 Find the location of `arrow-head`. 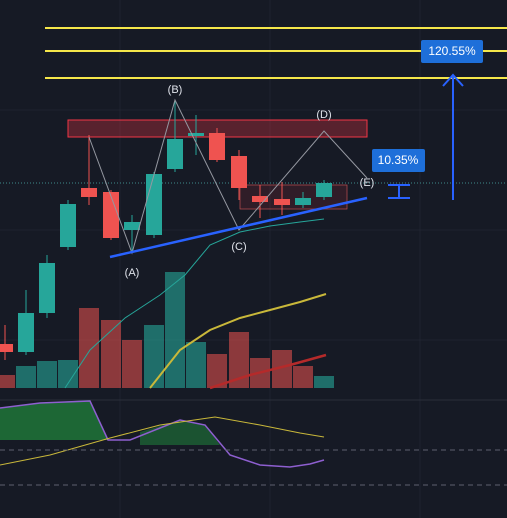

arrow-head is located at coordinates (453, 80).